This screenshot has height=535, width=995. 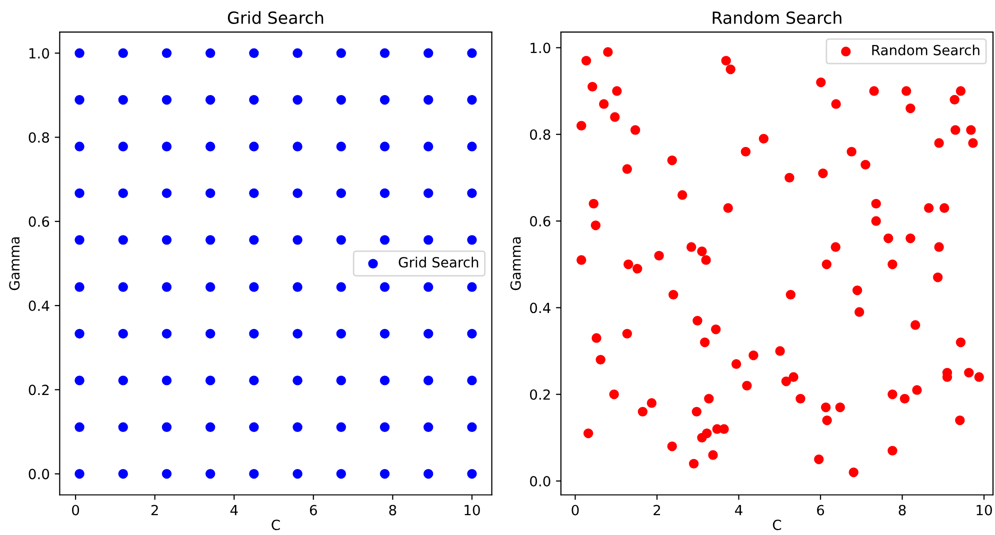 I want to click on chart-title: Random Search, so click(x=777, y=17).